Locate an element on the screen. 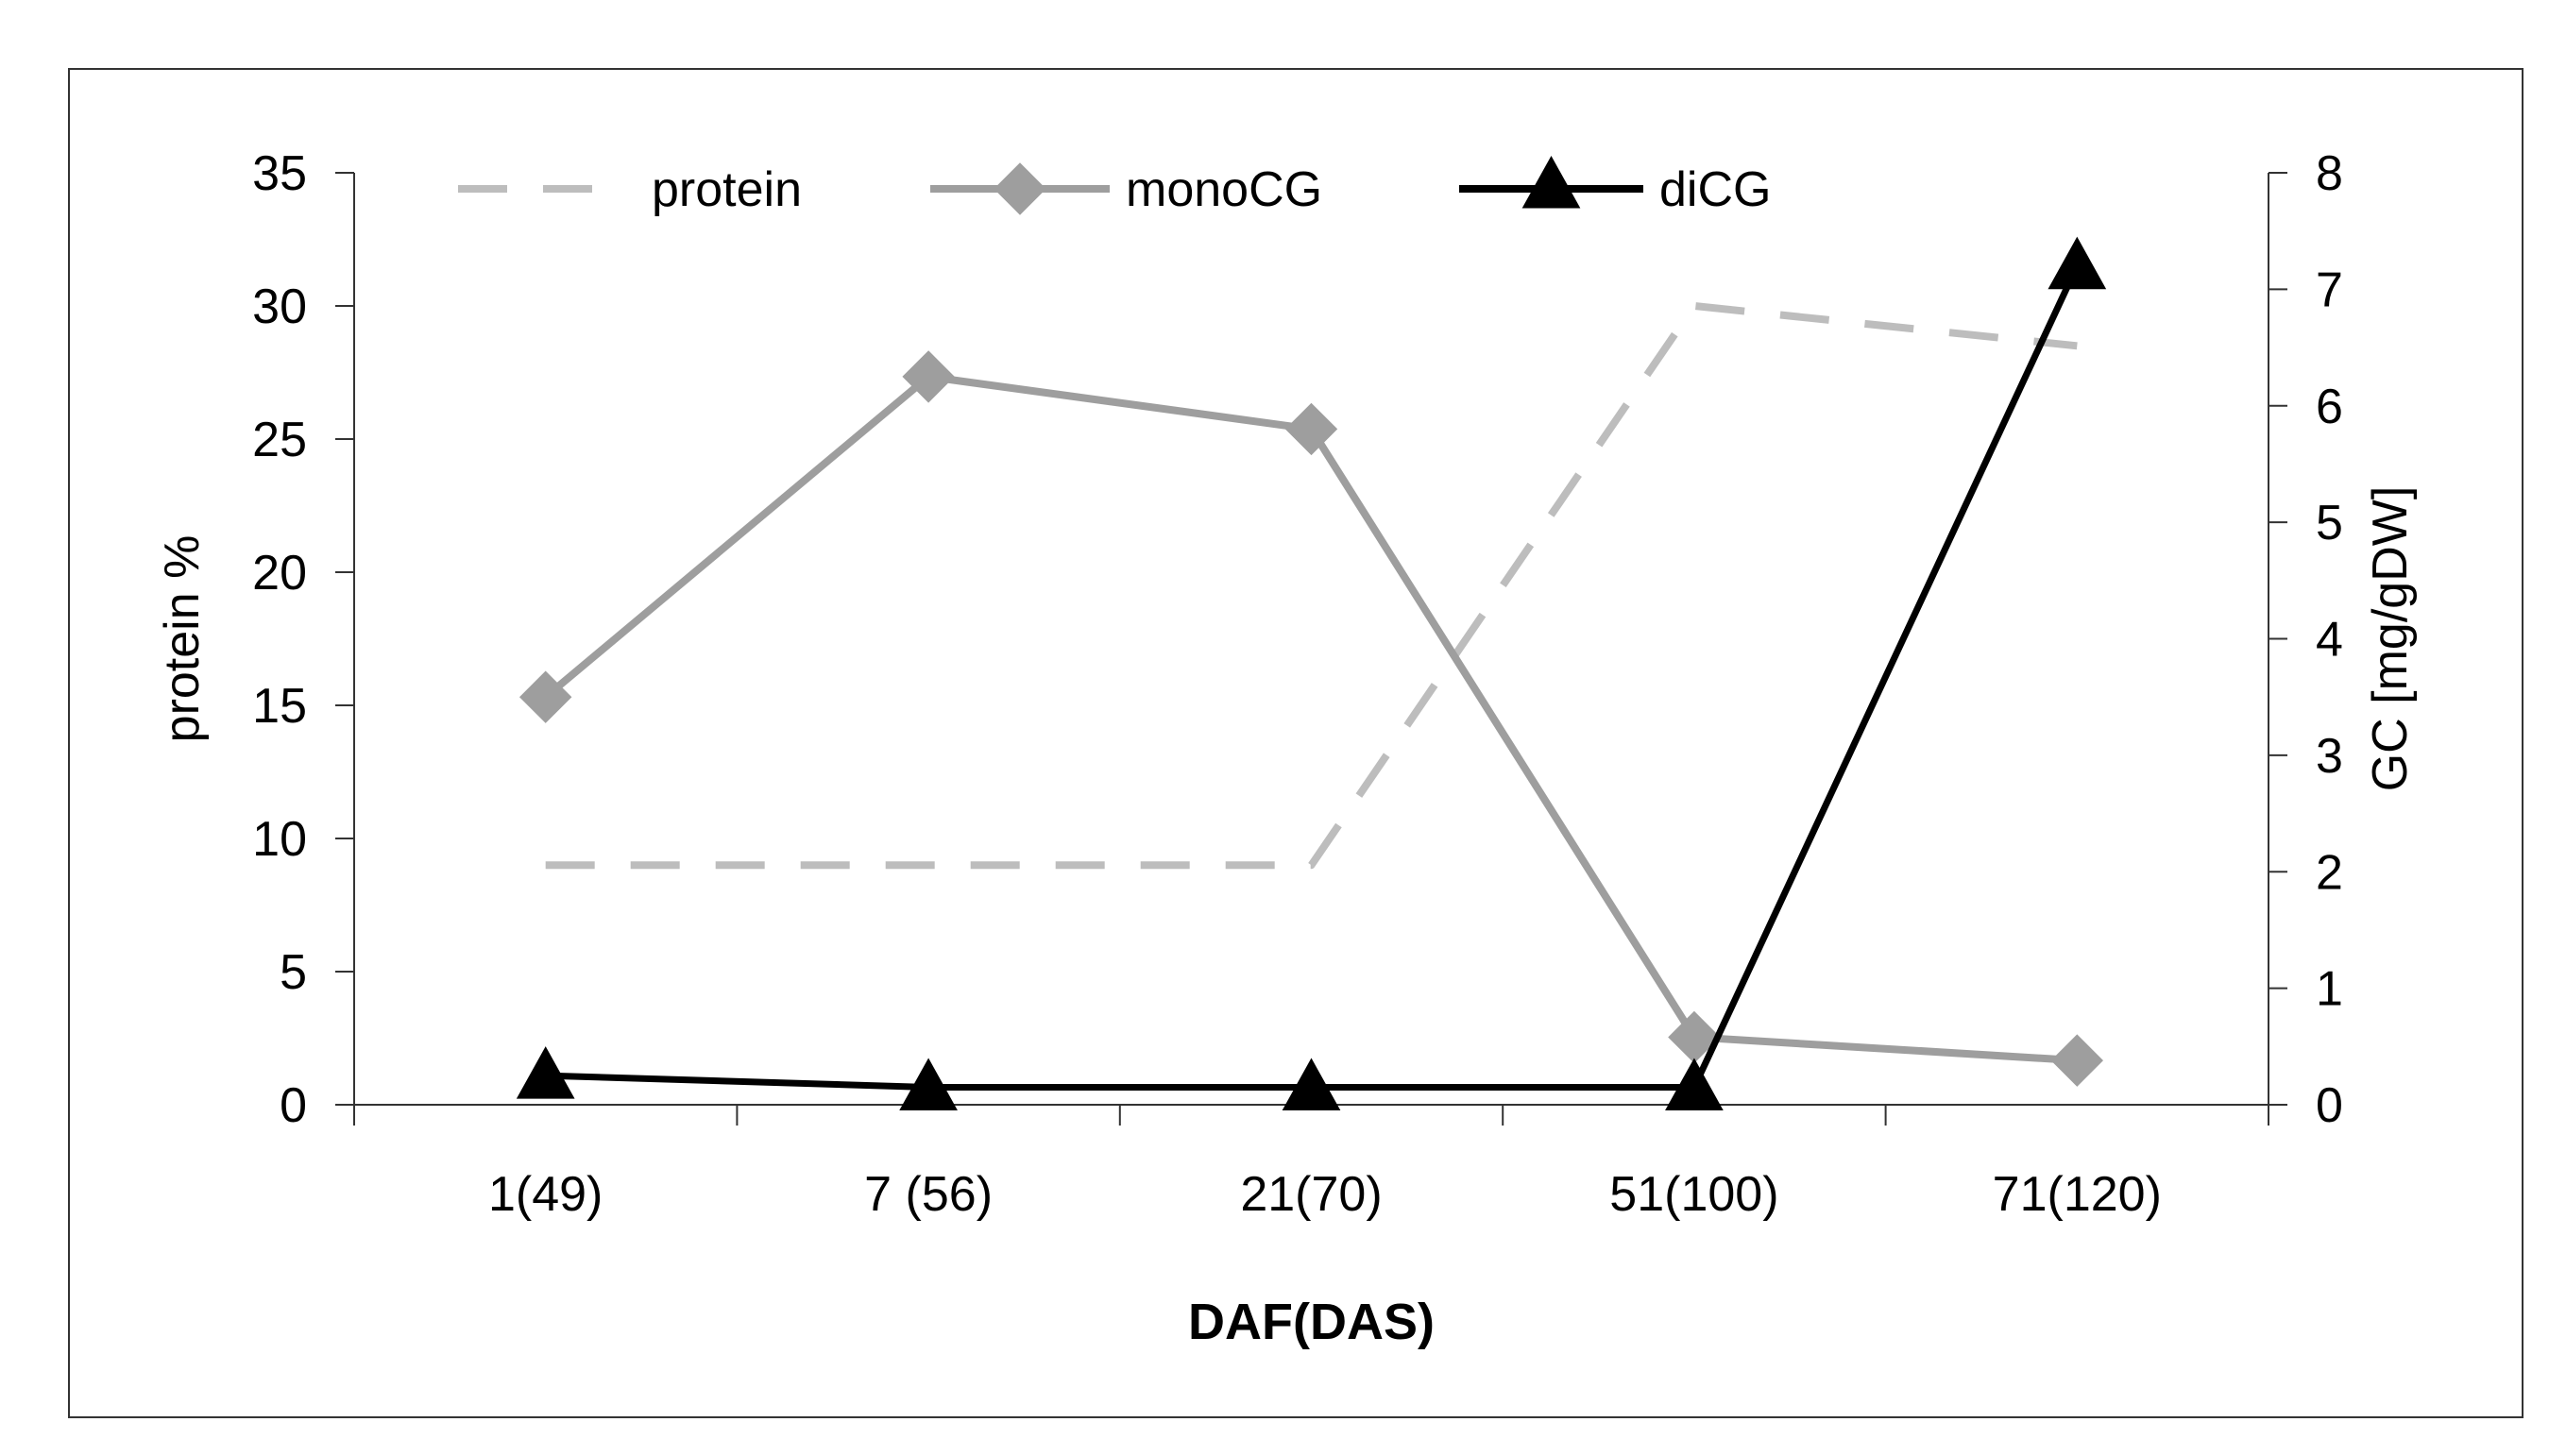 The width and height of the screenshot is (2549, 1456). y2-tick-label: 1 is located at coordinates (2329, 990).